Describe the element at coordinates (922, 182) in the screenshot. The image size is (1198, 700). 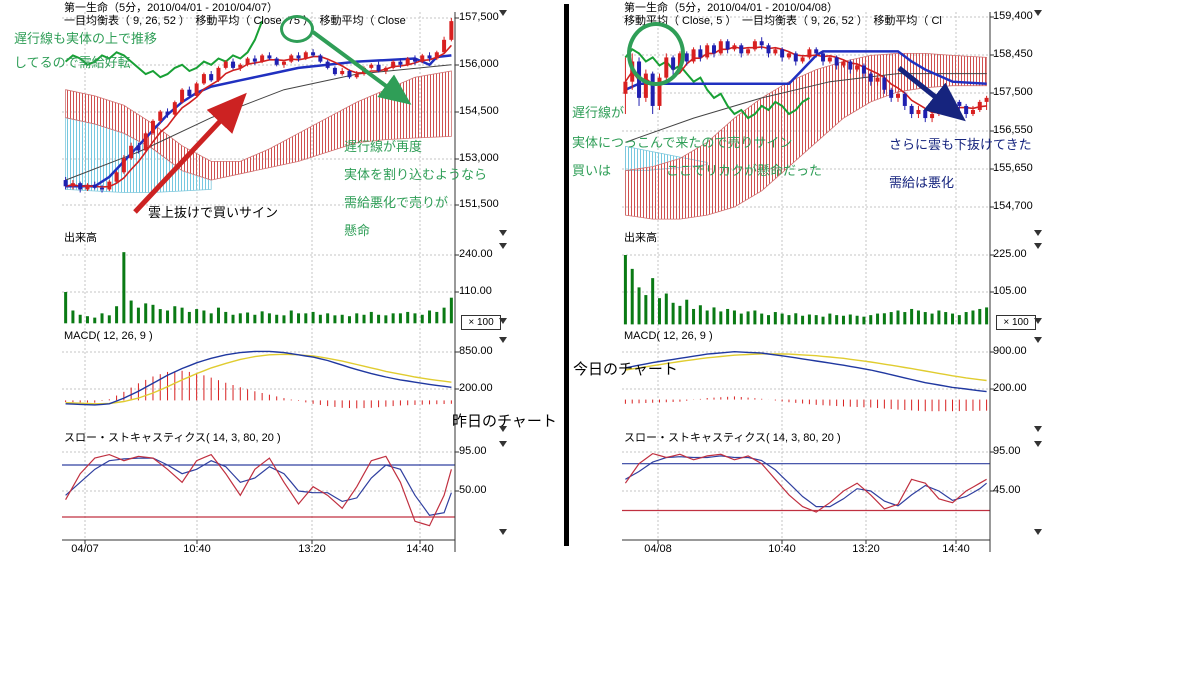
I see `annotation-worse: 需給は悪化` at that location.